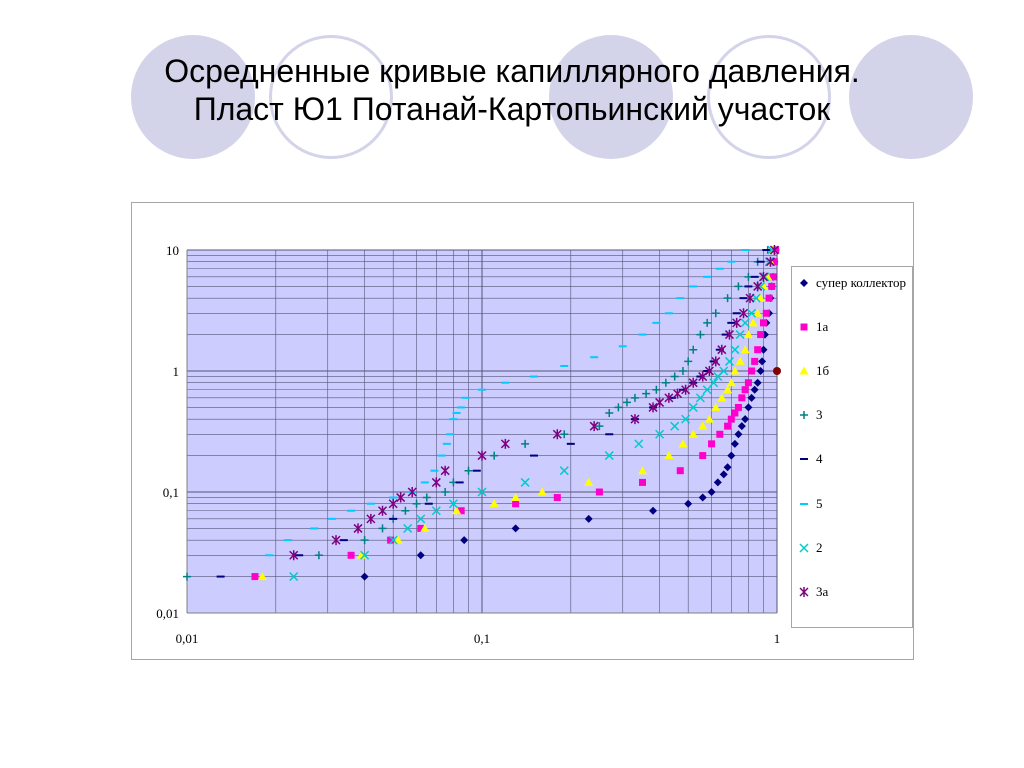 The height and width of the screenshot is (768, 1024). What do you see at coordinates (167, 613) in the screenshot?
I see `y-tick-label: 0,01` at bounding box center [167, 613].